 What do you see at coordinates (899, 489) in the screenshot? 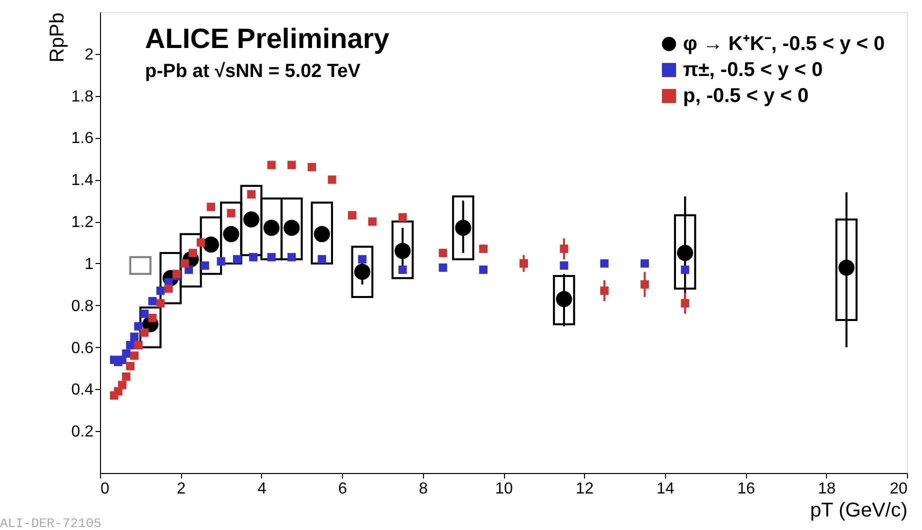
I see `x-tick-label: 20` at bounding box center [899, 489].